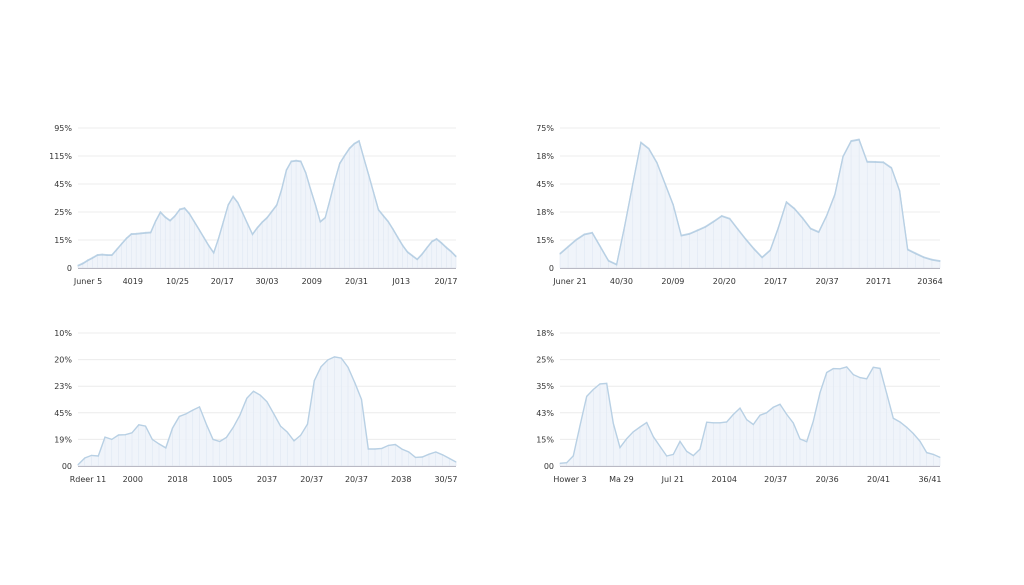  Describe the element at coordinates (621, 479) in the screenshot. I see `x-tick-label: Ma 29` at that location.